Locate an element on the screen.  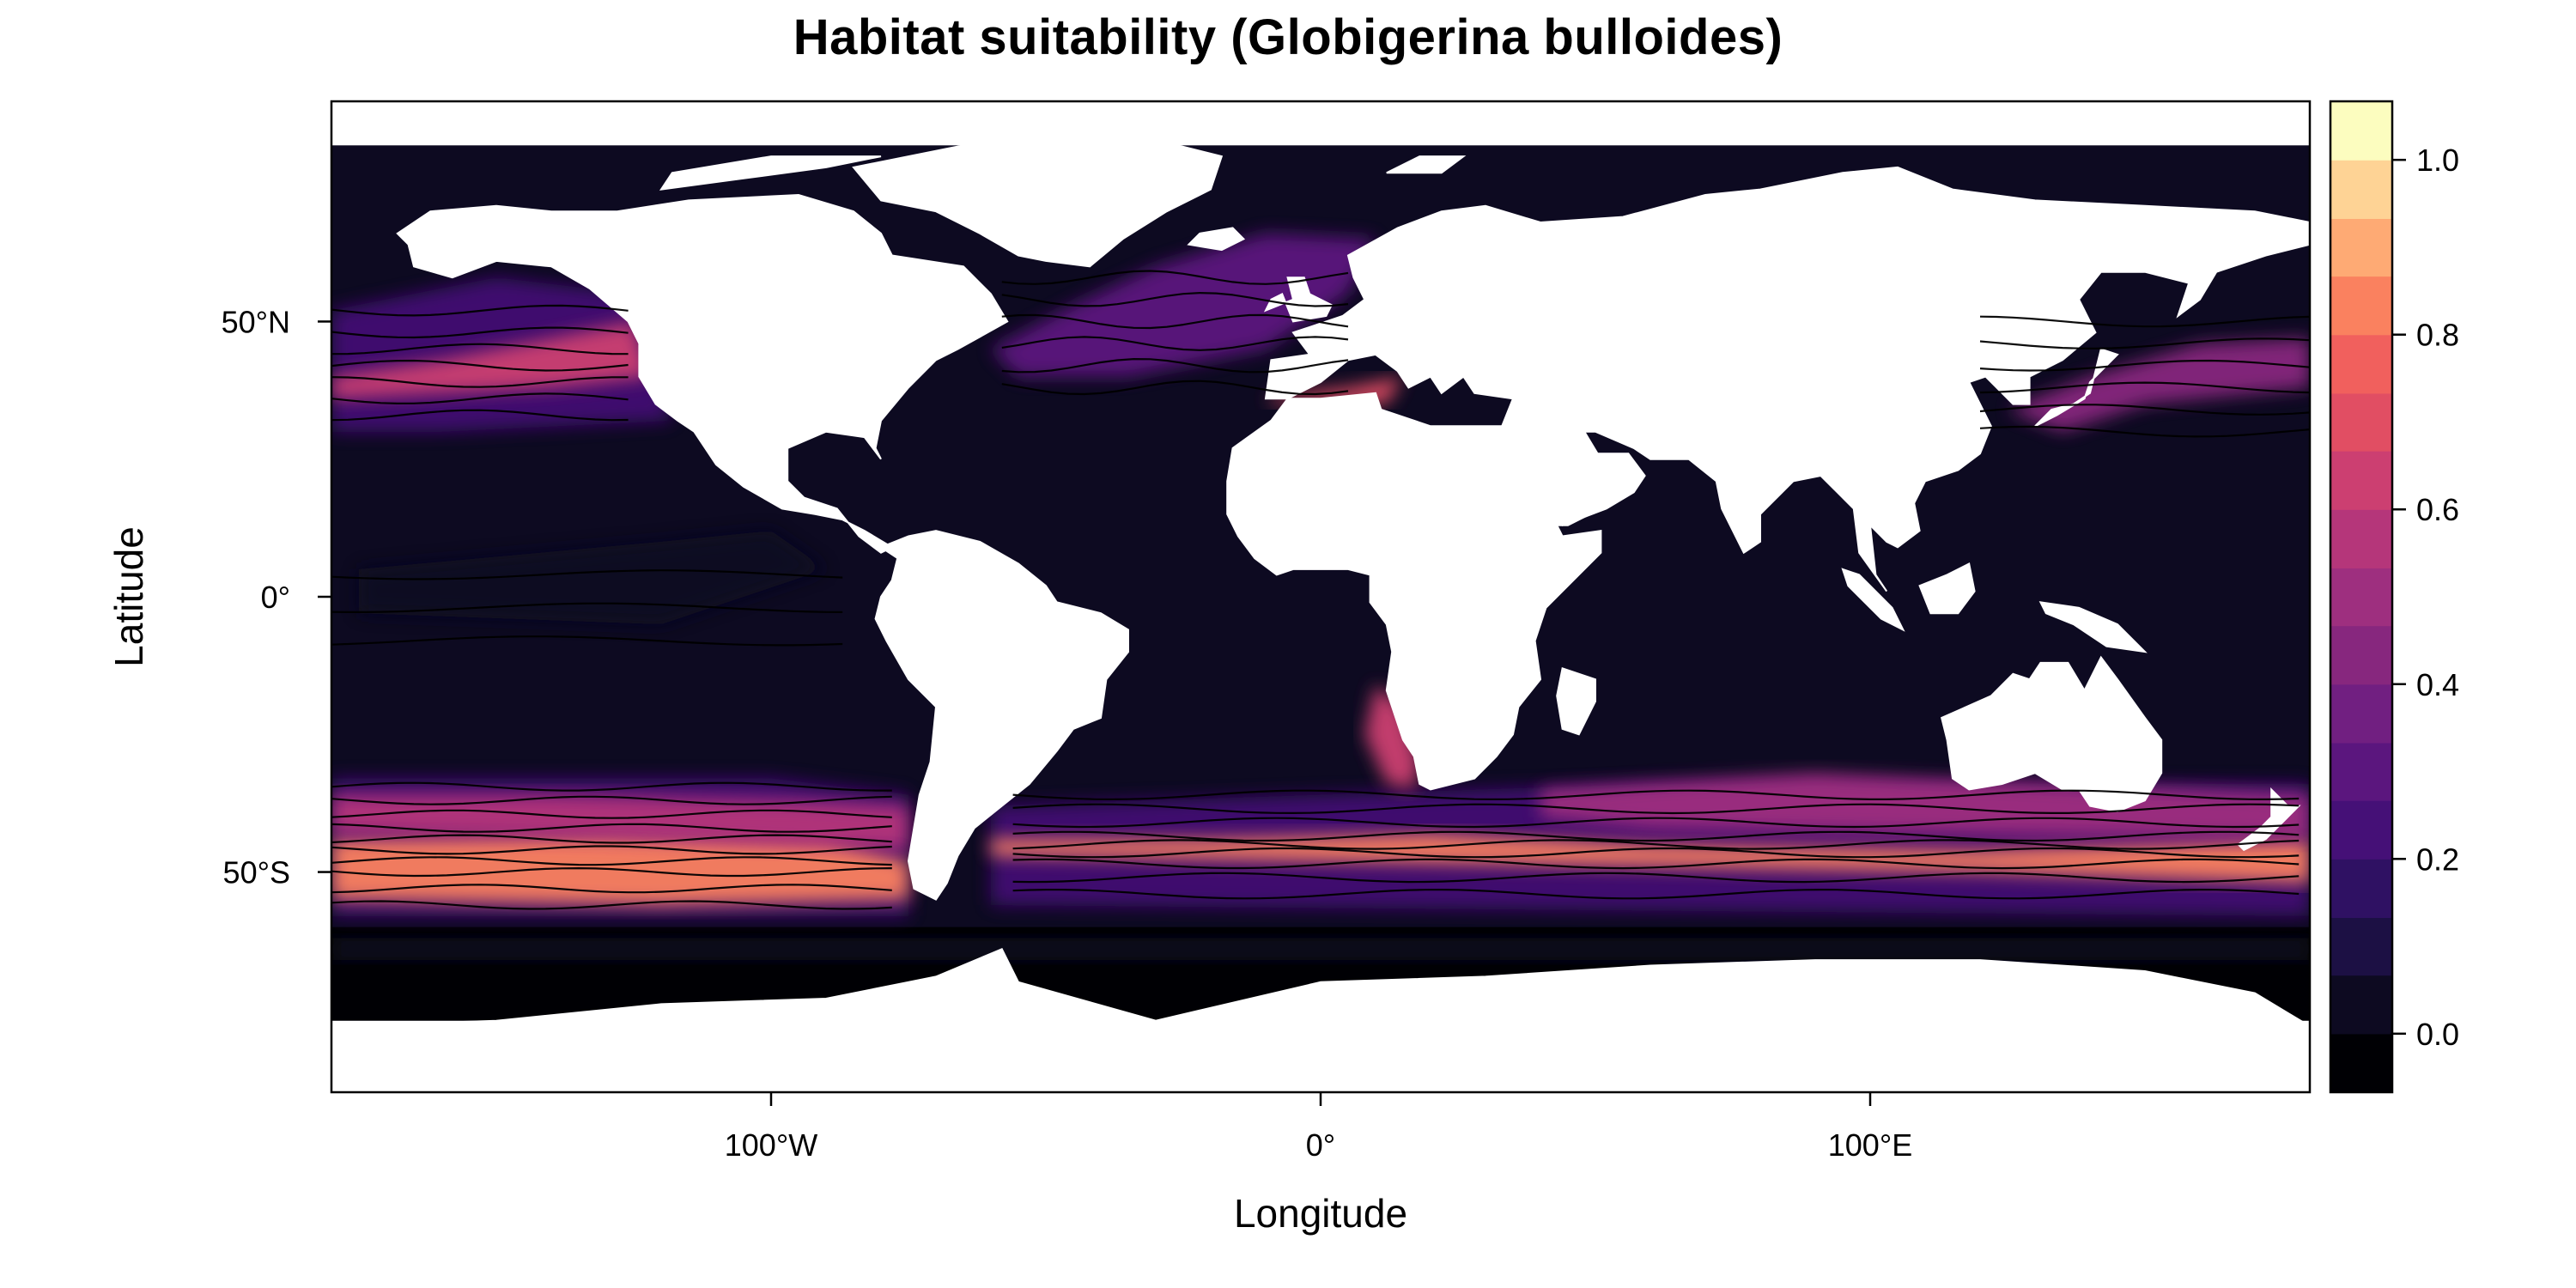
x-axis: 100°W 0° 100°E is located at coordinates (1319, 1127).